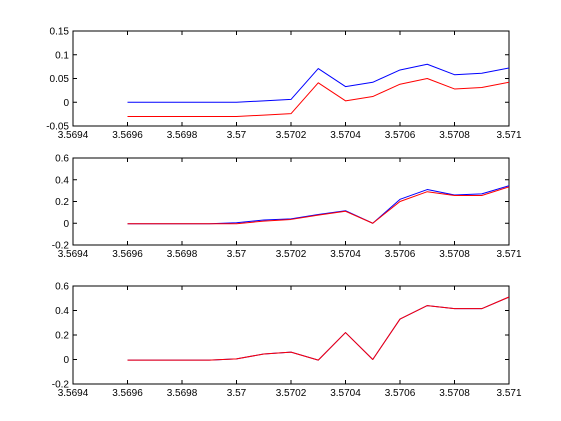 The width and height of the screenshot is (561, 421). I want to click on blue-series-line, so click(318, 83).